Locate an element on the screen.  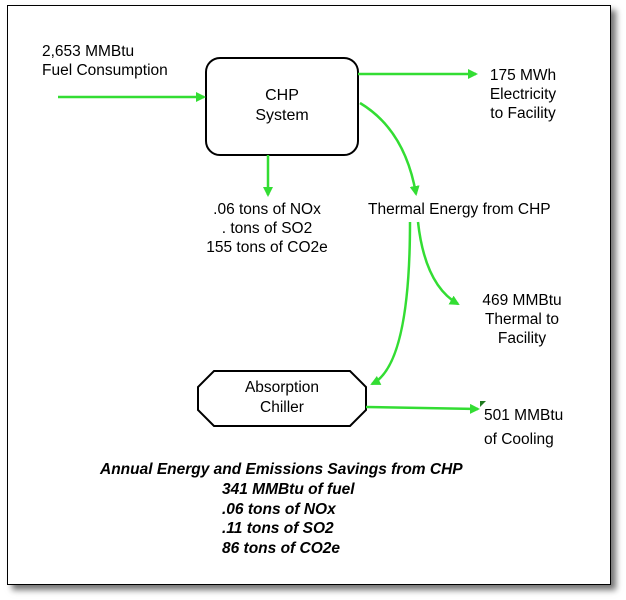
fuel-caption: Fuel Consumption is located at coordinates (105, 70).